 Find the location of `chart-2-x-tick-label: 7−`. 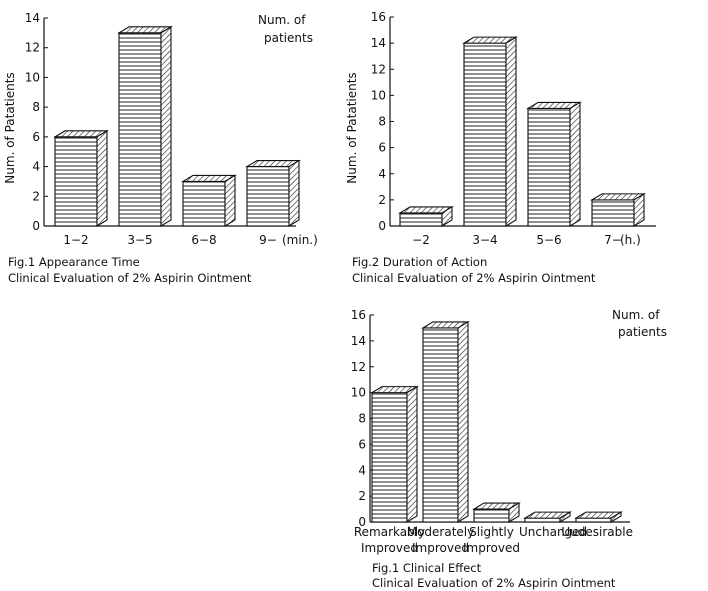

chart-2-x-tick-label: 7− is located at coordinates (613, 240).